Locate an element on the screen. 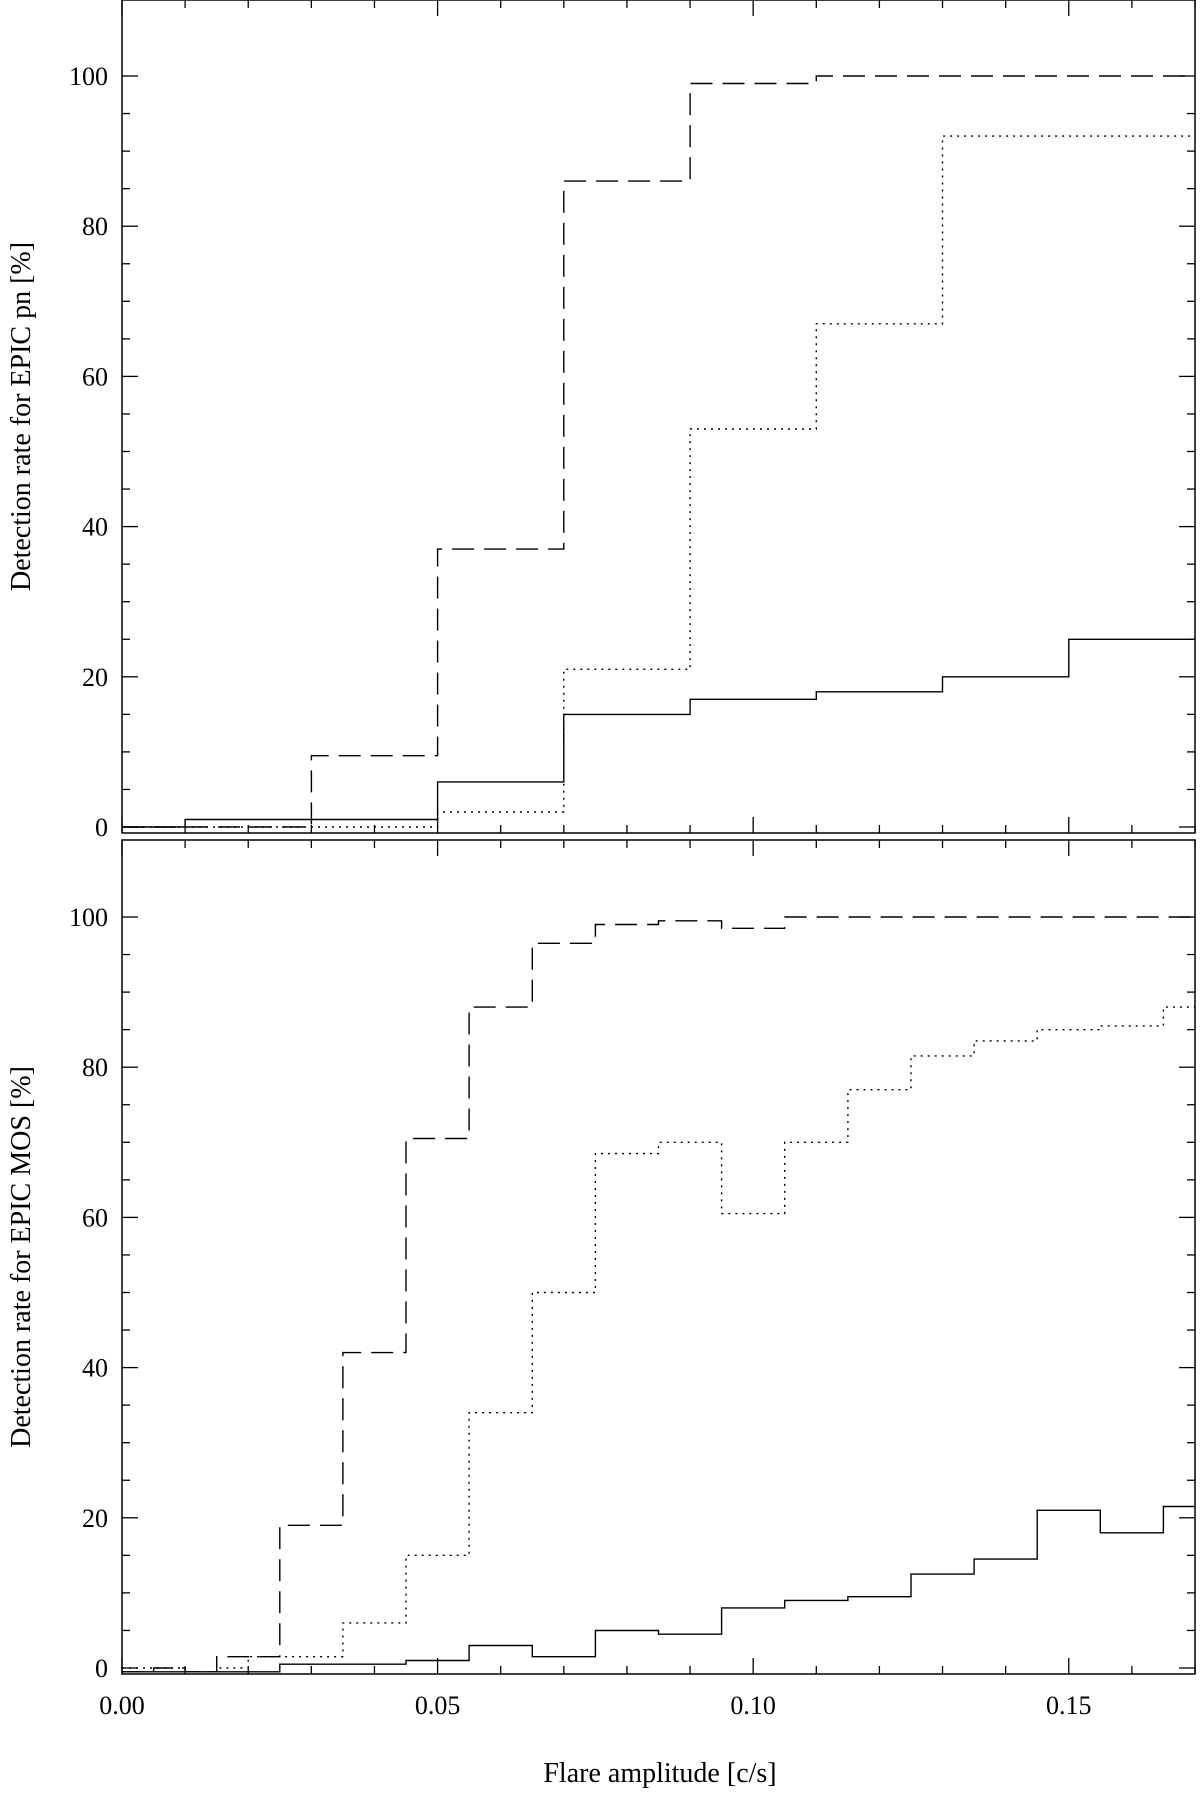 The image size is (1200, 1794). x-tick-label: 0.00 is located at coordinates (122, 1705).